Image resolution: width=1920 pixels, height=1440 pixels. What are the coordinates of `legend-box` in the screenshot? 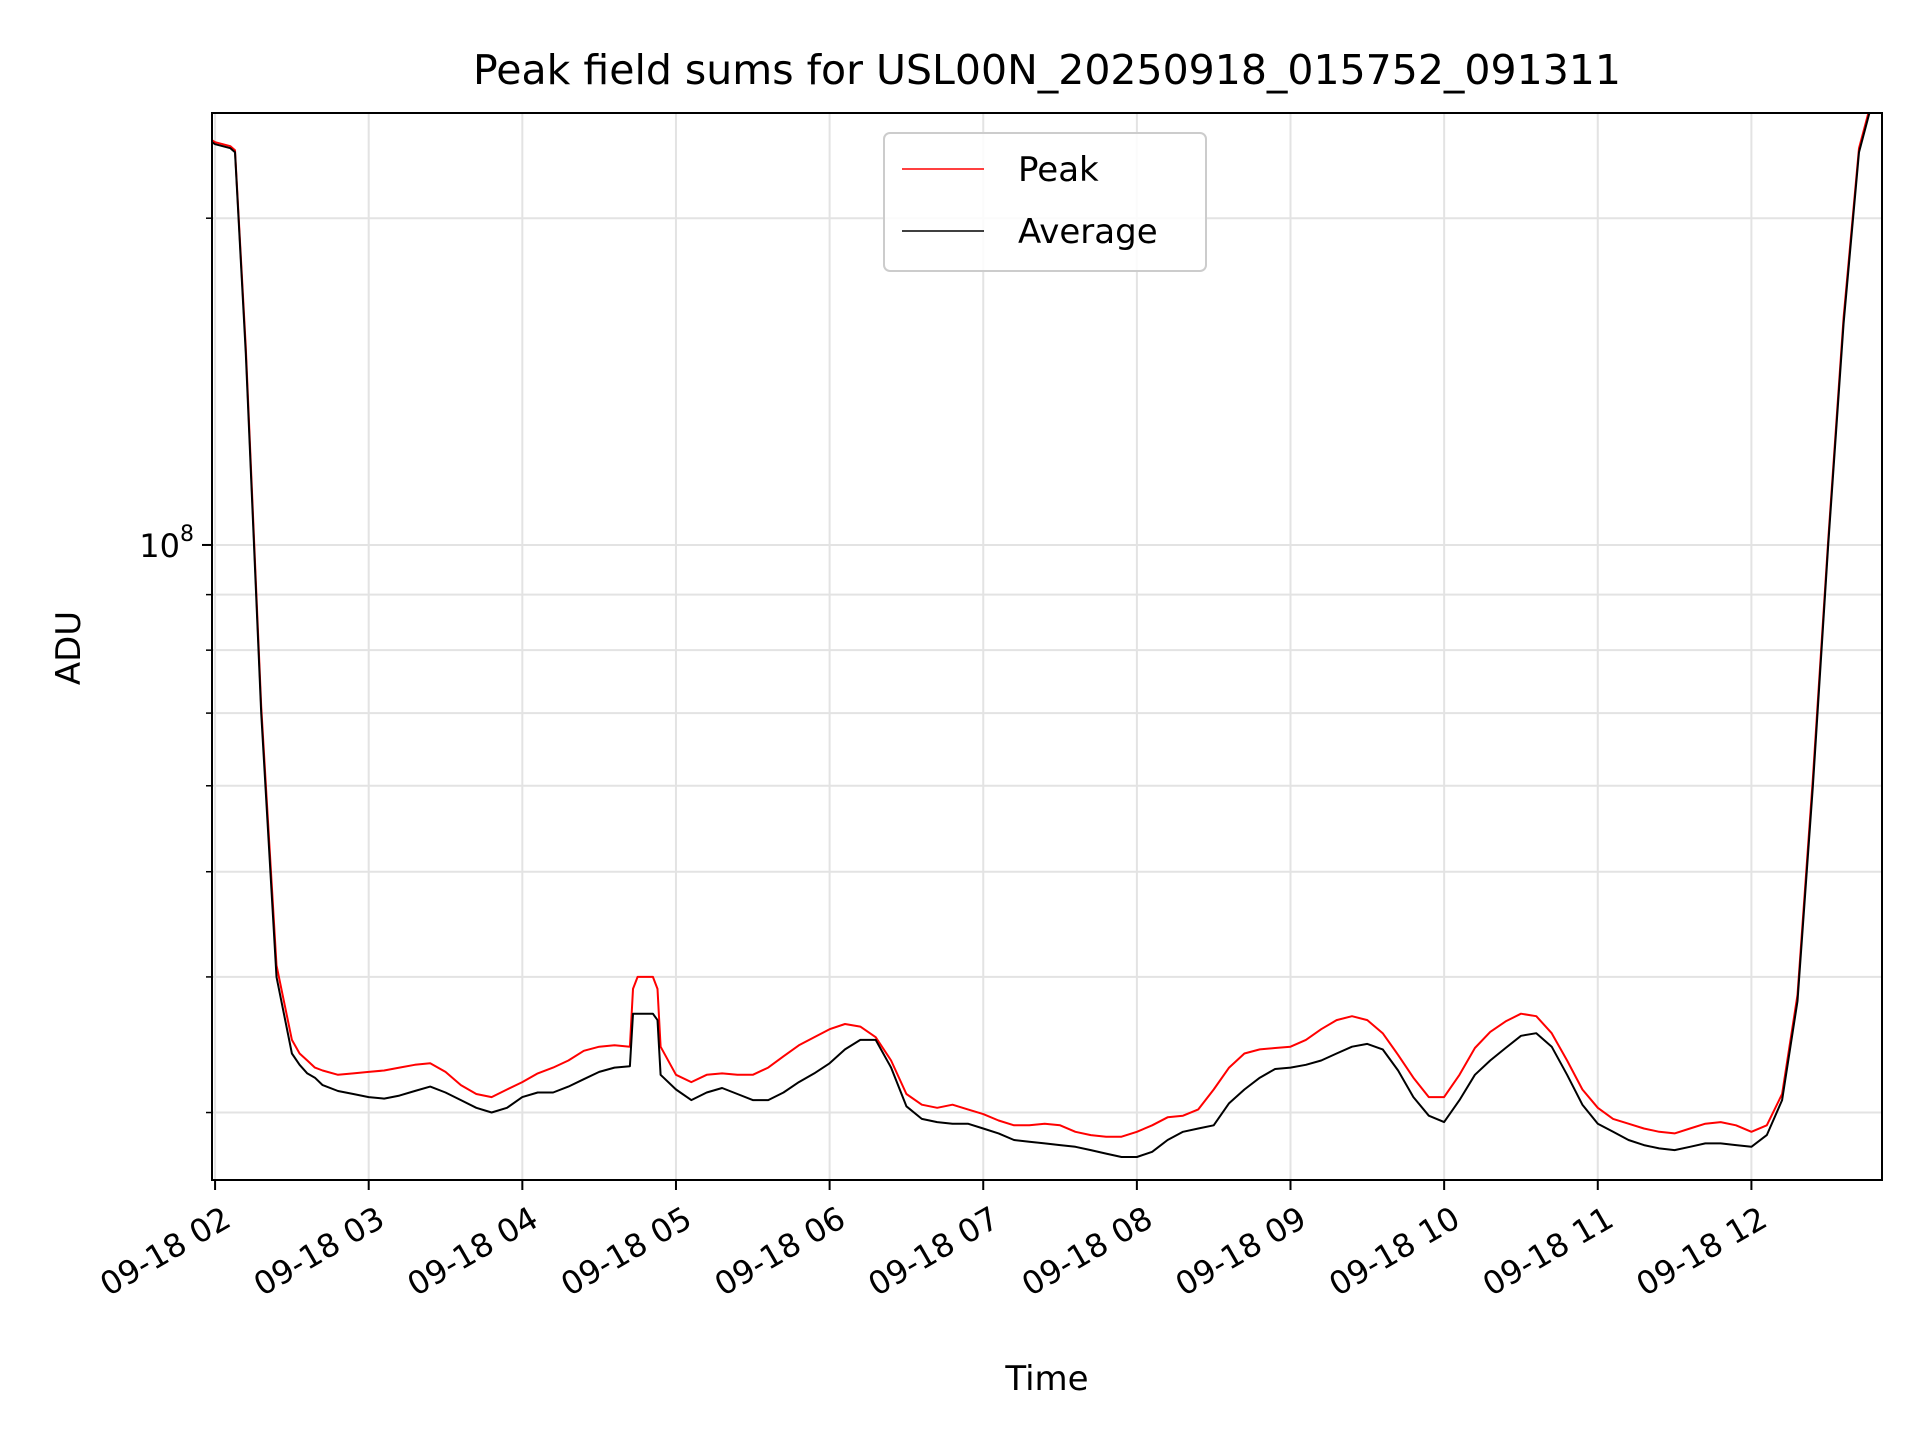 It's located at (1045, 202).